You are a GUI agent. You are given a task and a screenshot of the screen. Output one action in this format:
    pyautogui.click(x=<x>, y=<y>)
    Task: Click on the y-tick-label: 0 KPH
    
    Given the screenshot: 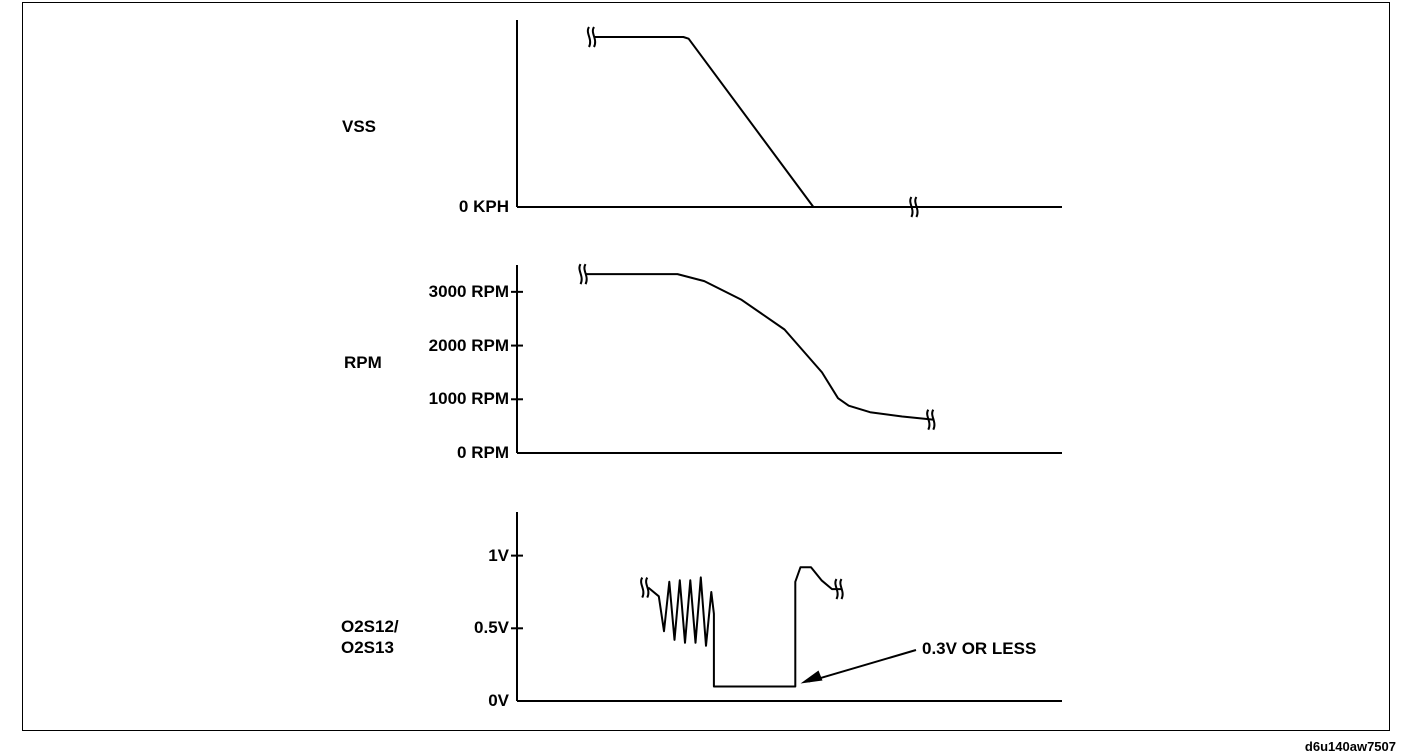 What is the action you would take?
    pyautogui.click(x=483, y=206)
    